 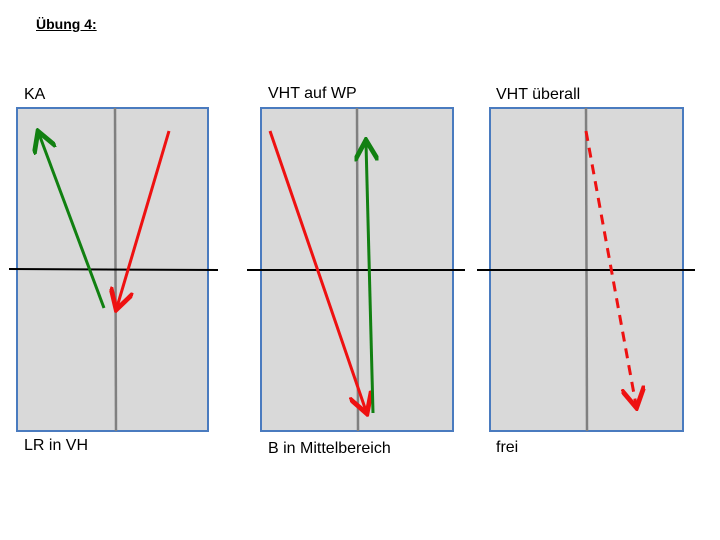 I want to click on panel-label: frei, so click(x=507, y=447).